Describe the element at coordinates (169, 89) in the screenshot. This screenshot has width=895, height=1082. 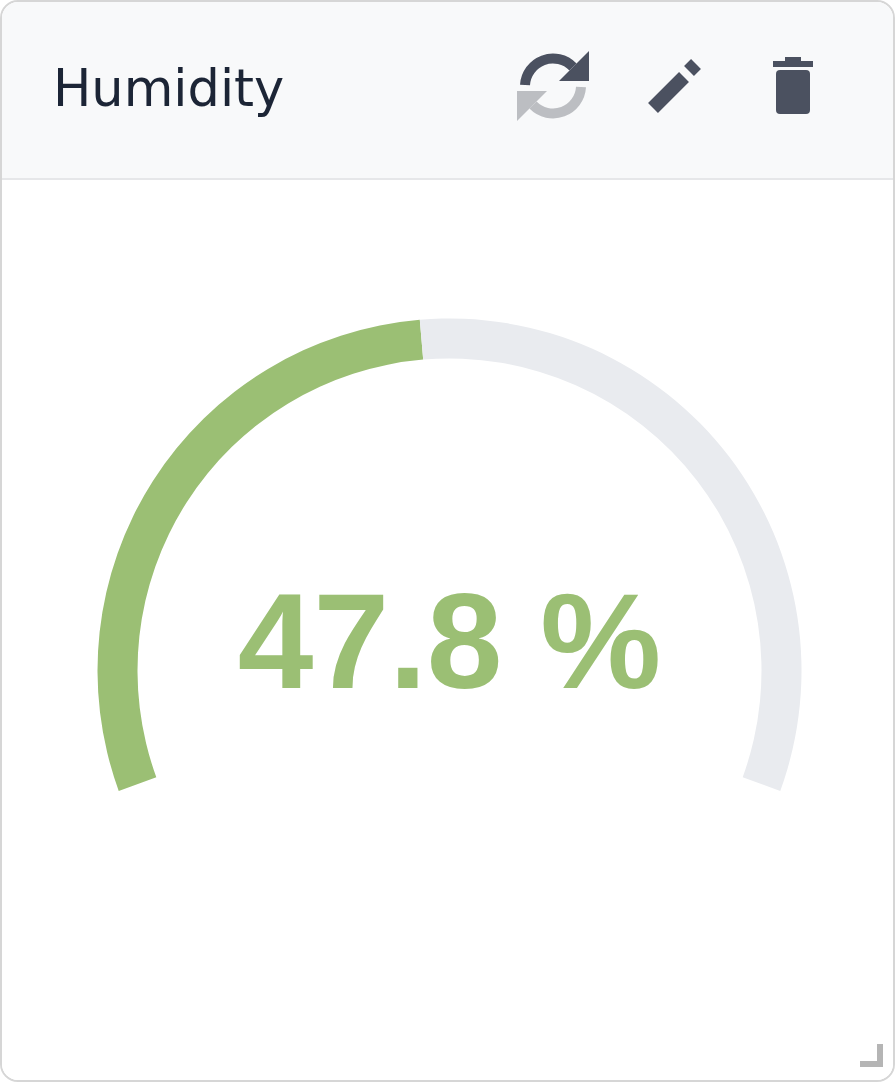
I see `title: Humidity` at that location.